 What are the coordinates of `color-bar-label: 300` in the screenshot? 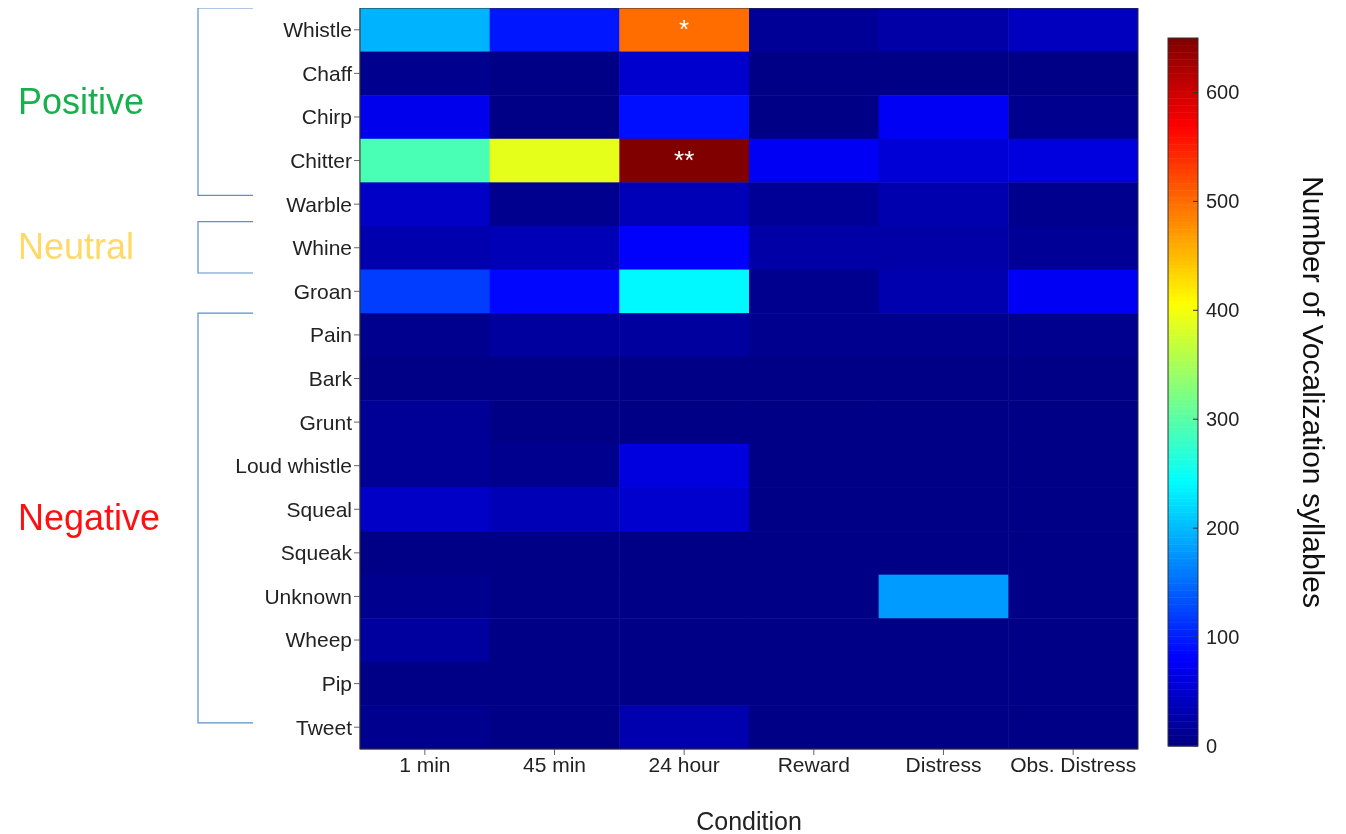 It's located at (1223, 419).